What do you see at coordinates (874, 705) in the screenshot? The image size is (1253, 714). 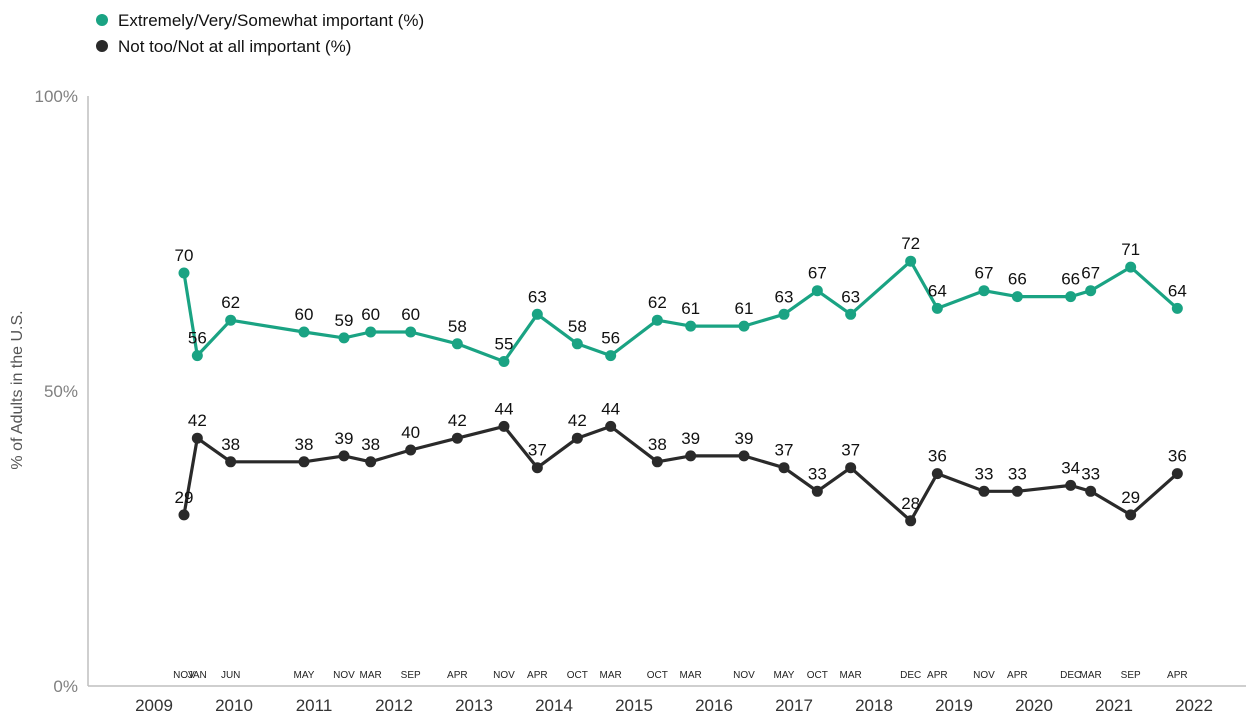 I see `x-year-label: 2018` at bounding box center [874, 705].